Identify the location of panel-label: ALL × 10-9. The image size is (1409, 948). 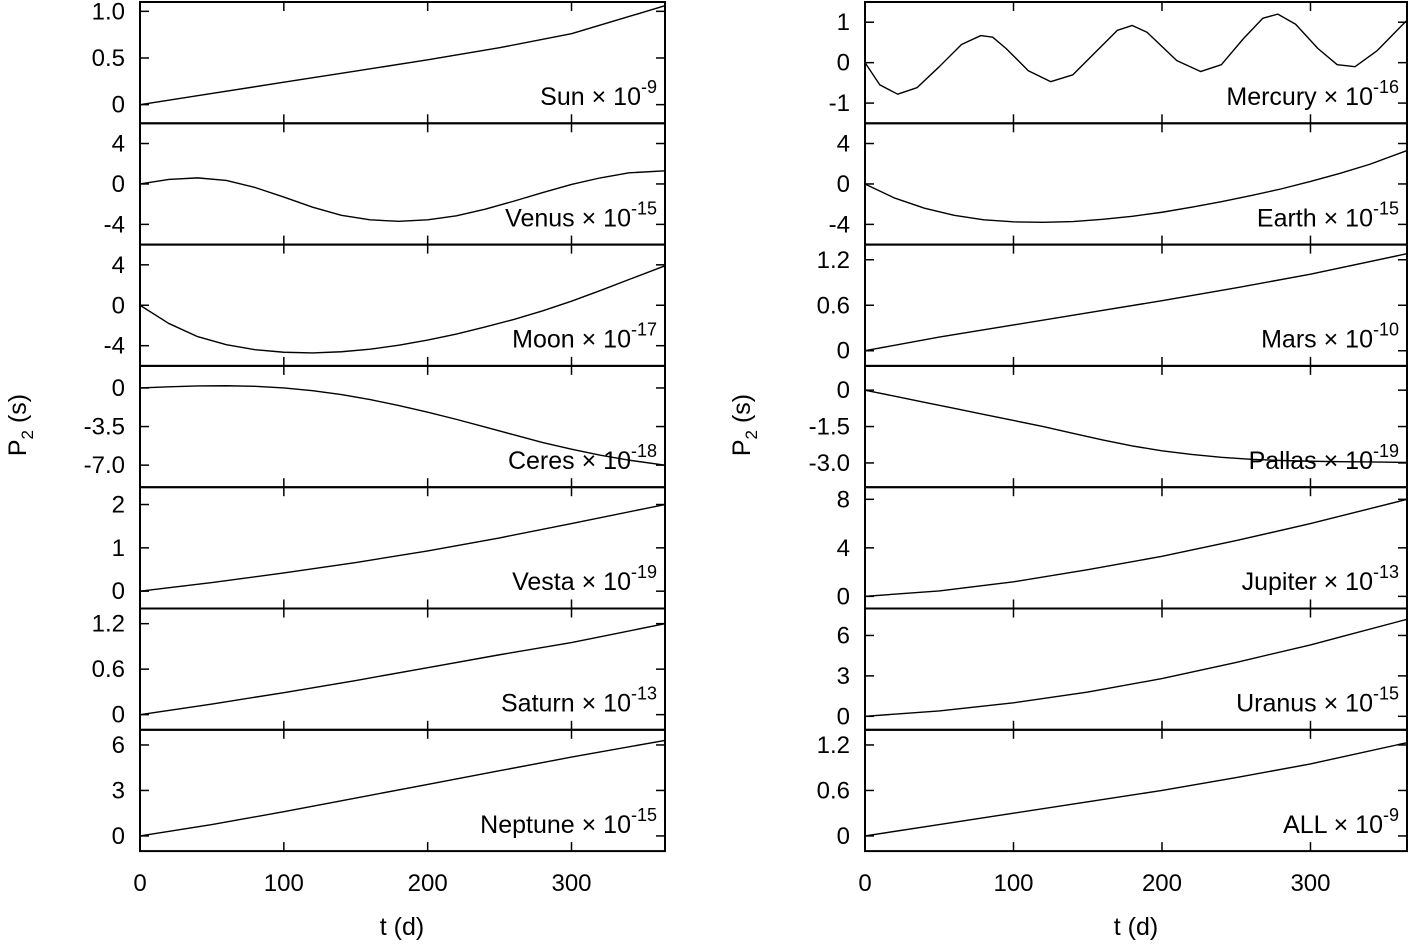
(1341, 822).